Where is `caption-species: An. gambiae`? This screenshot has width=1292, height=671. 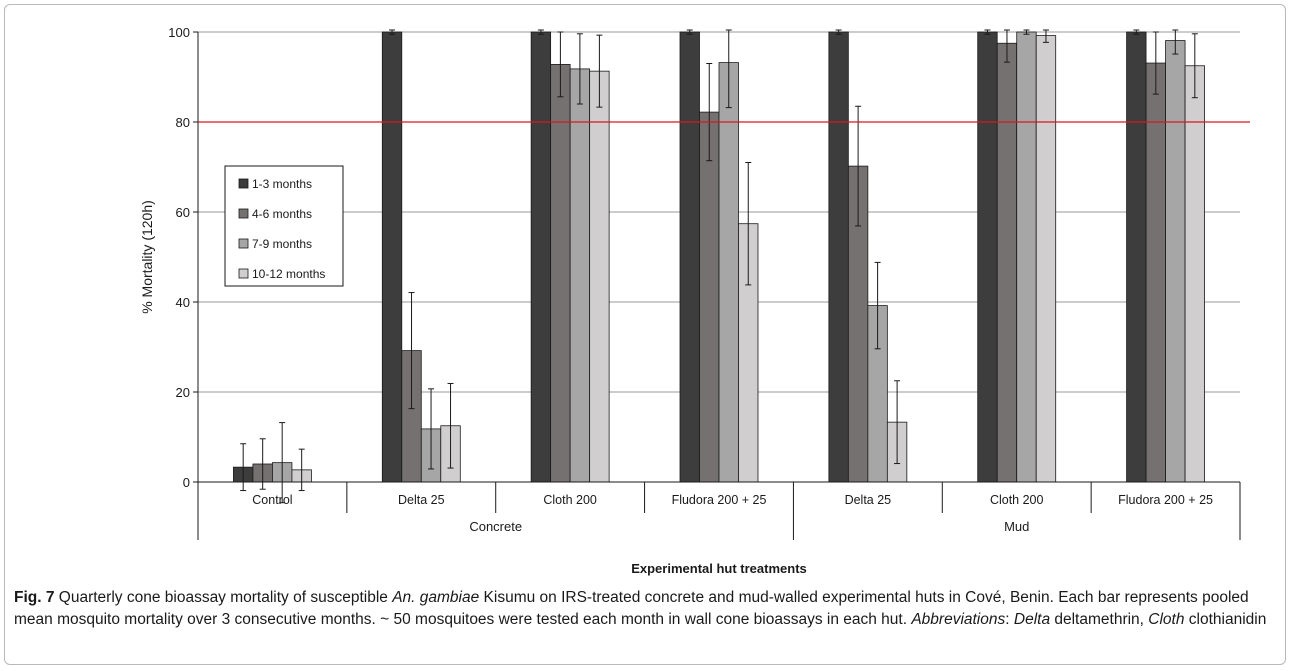 caption-species: An. gambiae is located at coordinates (436, 597).